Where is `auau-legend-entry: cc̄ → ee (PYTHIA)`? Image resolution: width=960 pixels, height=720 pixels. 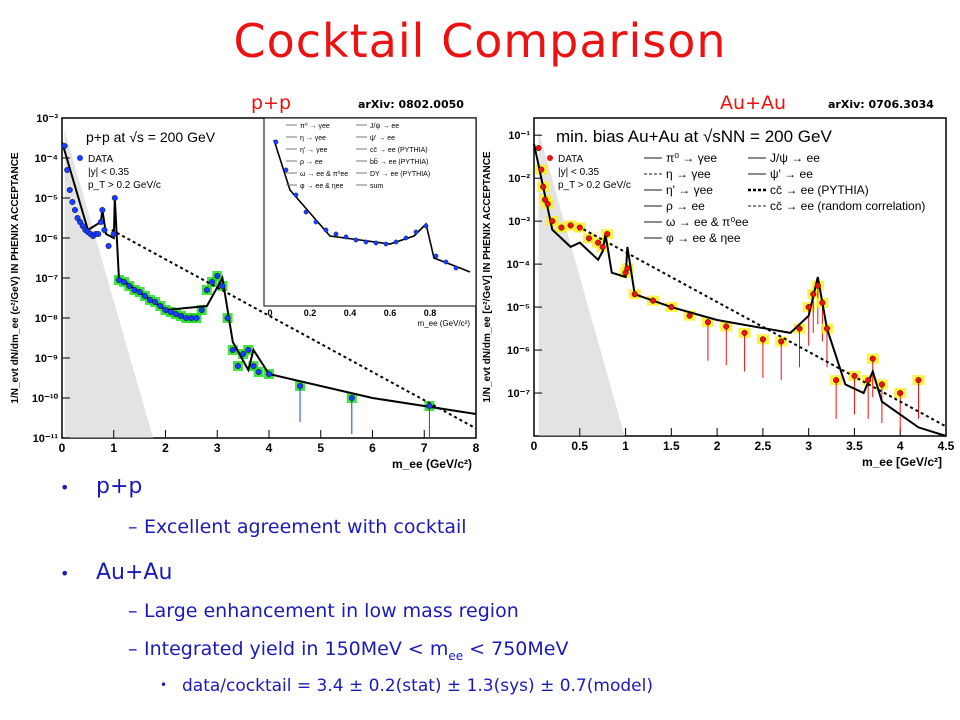 auau-legend-entry: cc̄ → ee (PYTHIA) is located at coordinates (819, 190).